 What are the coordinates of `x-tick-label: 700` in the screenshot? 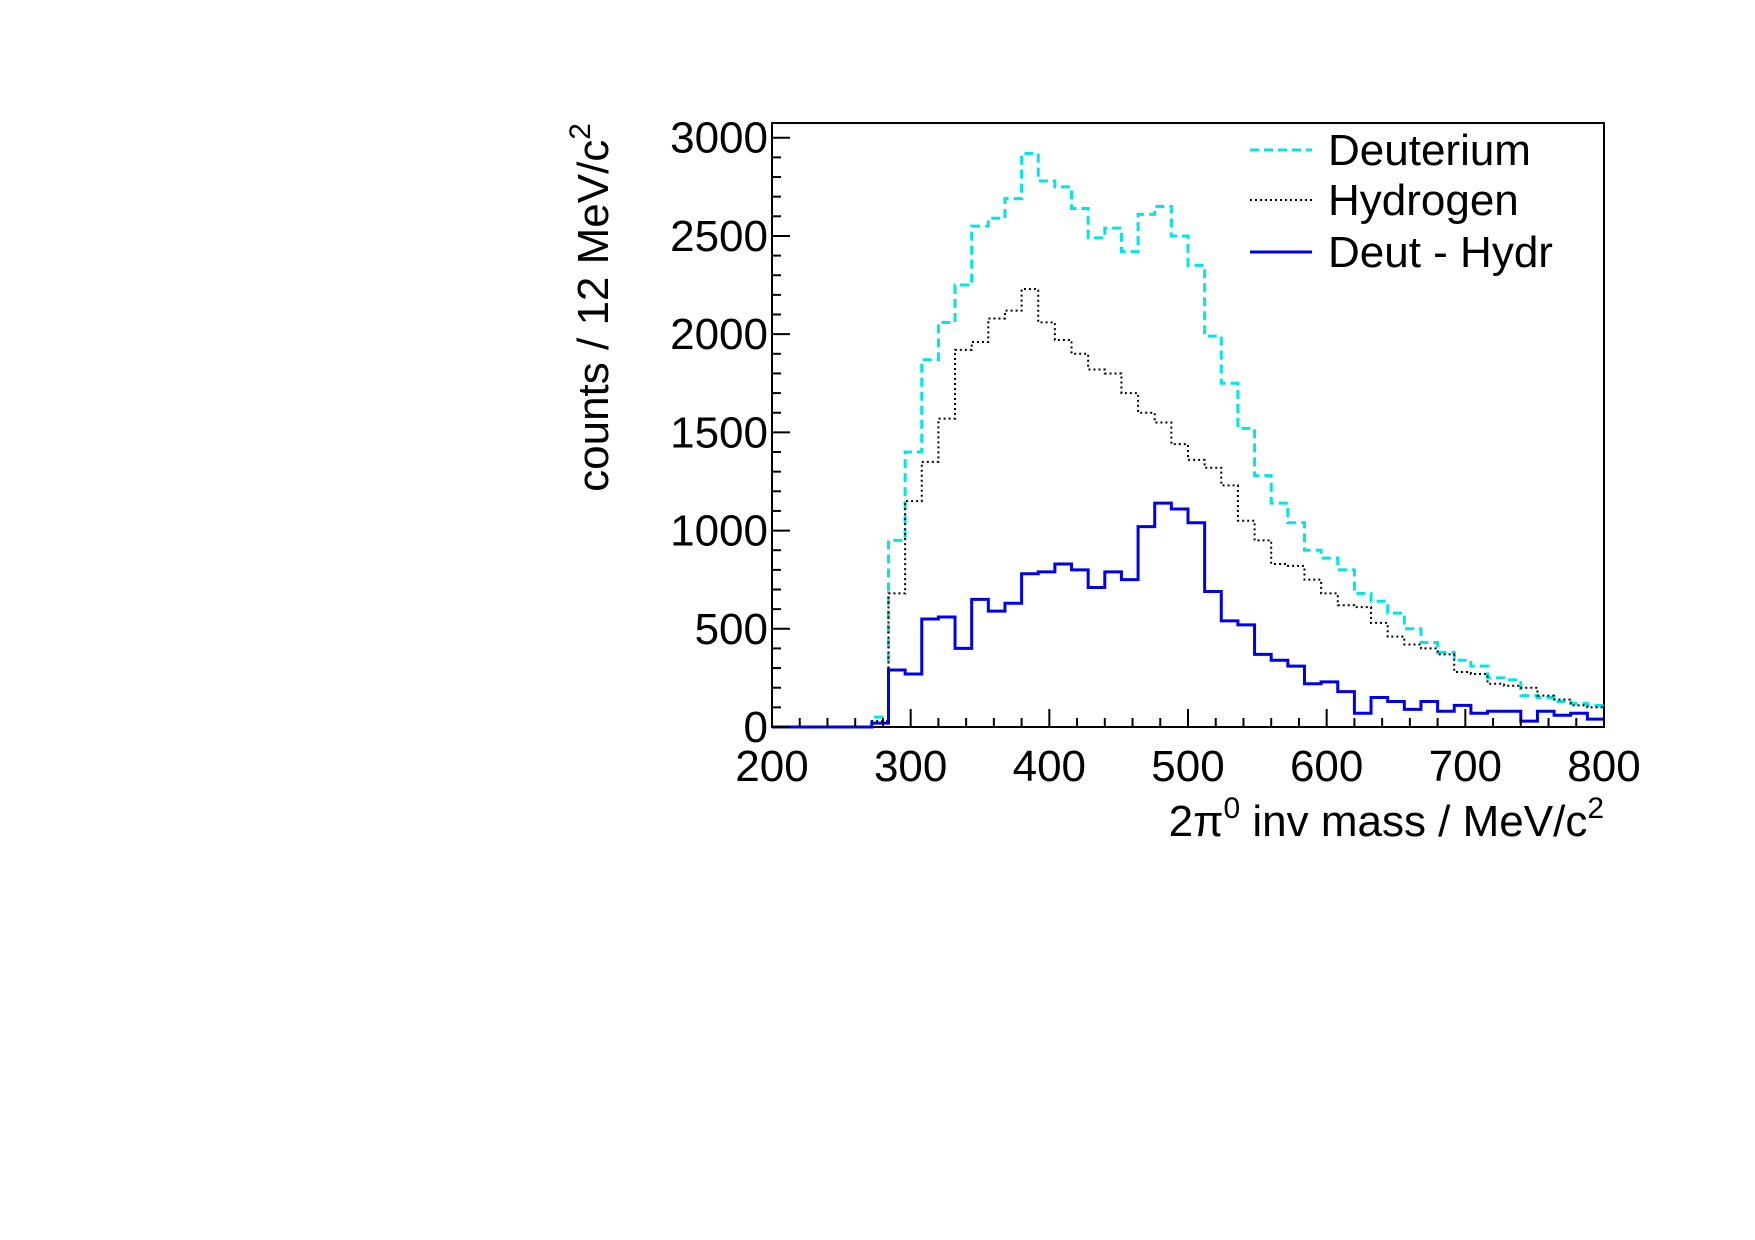 It's located at (1465, 766).